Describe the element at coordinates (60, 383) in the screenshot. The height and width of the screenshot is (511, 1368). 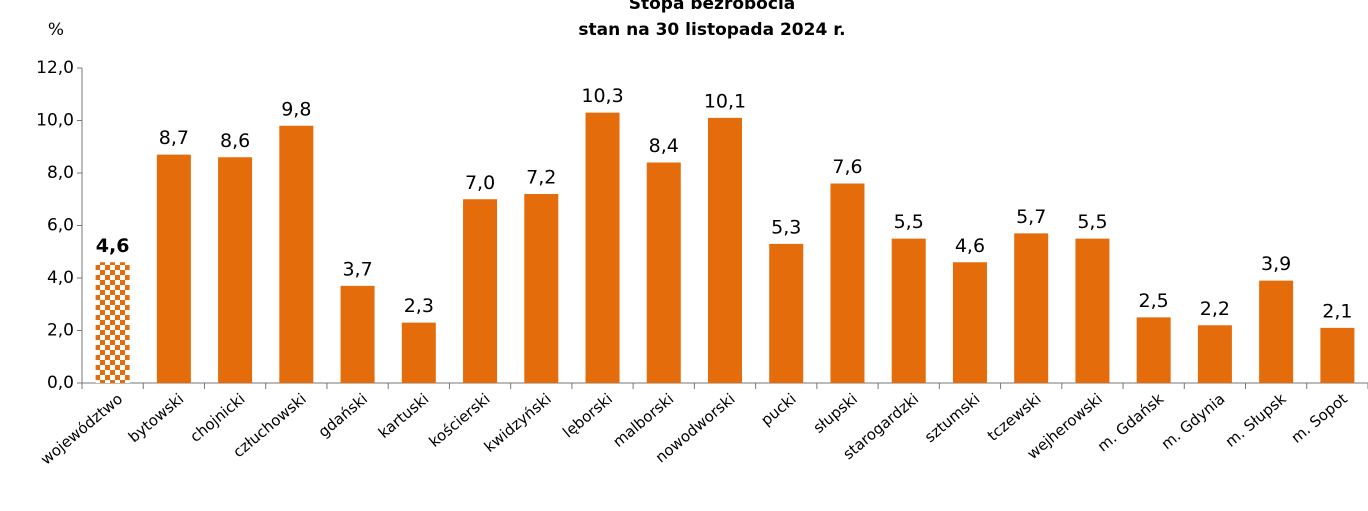
I see `y-tick-label: 0,0` at that location.